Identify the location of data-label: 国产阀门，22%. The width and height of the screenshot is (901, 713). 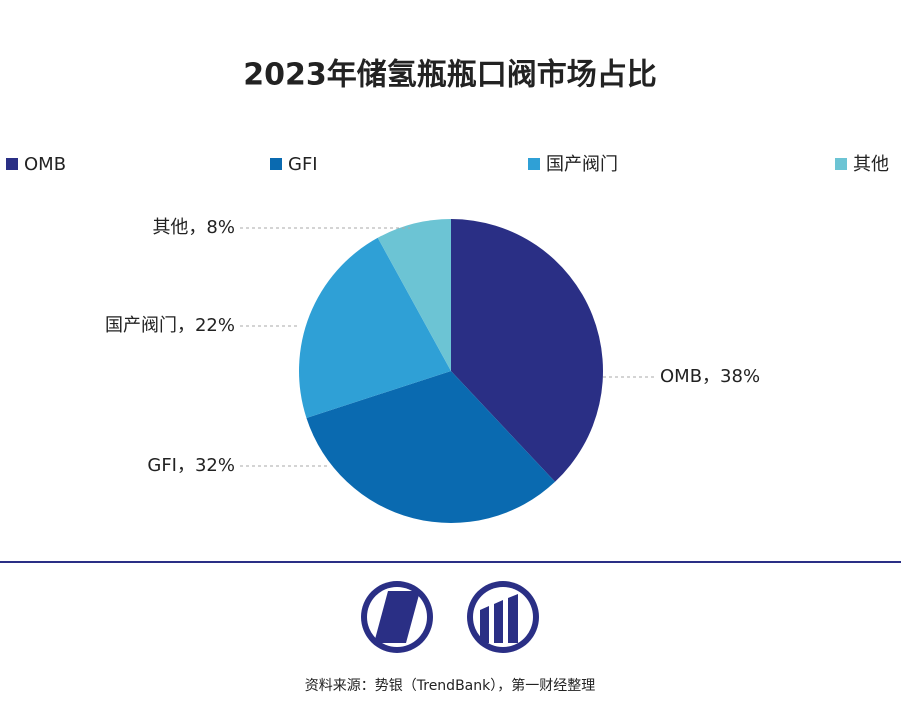
(170, 325).